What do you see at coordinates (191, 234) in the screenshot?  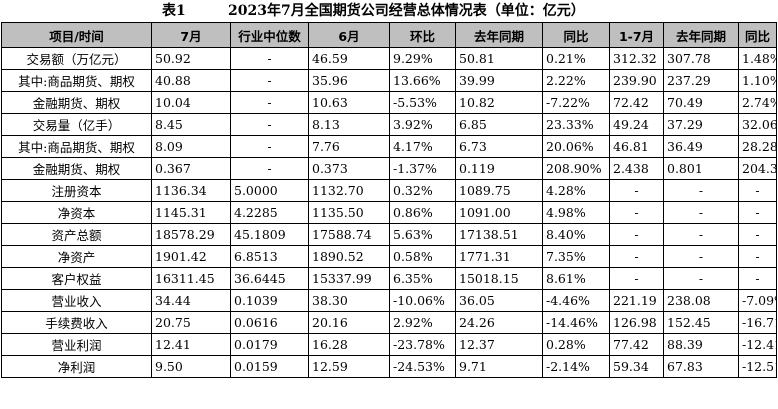 I see `table-cell: 18578.29` at bounding box center [191, 234].